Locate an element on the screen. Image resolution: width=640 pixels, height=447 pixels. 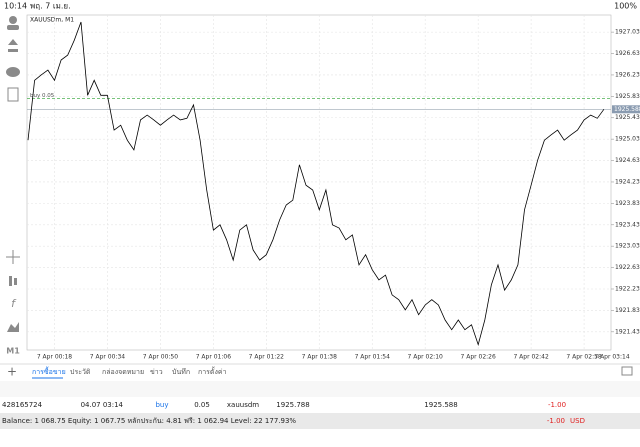
x-tick-label: 7 Apr 01:22 is located at coordinates (266, 357).